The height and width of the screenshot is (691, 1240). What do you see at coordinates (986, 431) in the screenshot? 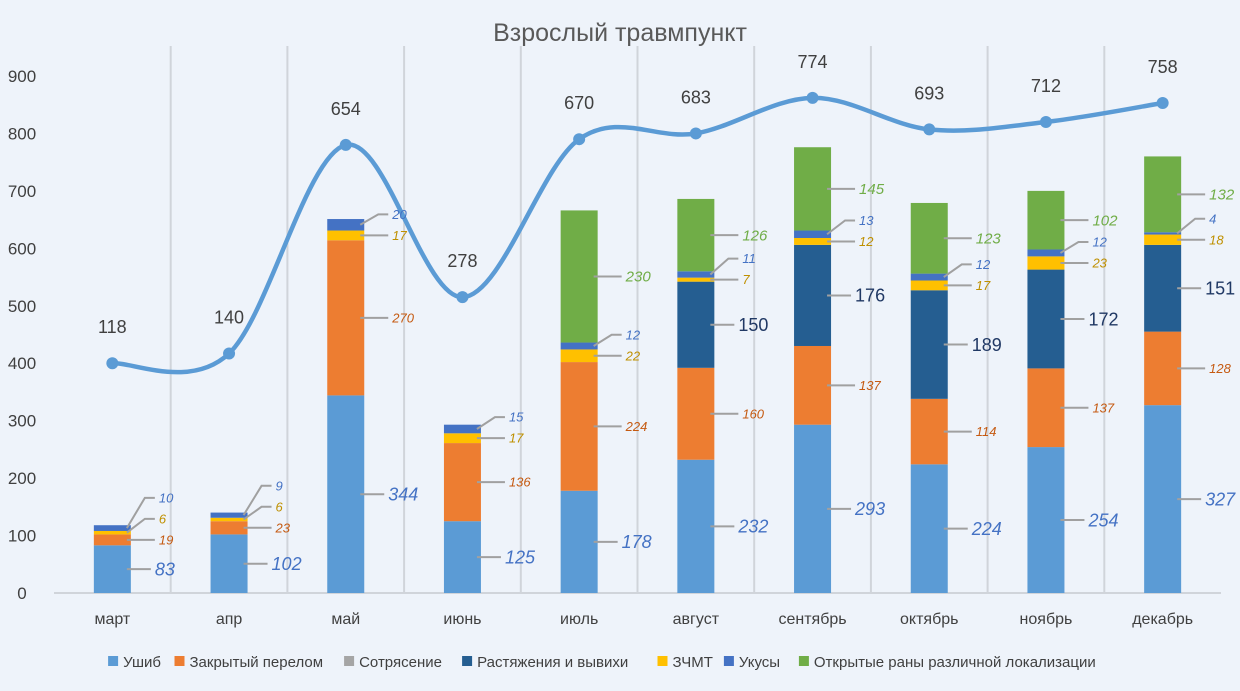
I see `data-label: 114` at bounding box center [986, 431].